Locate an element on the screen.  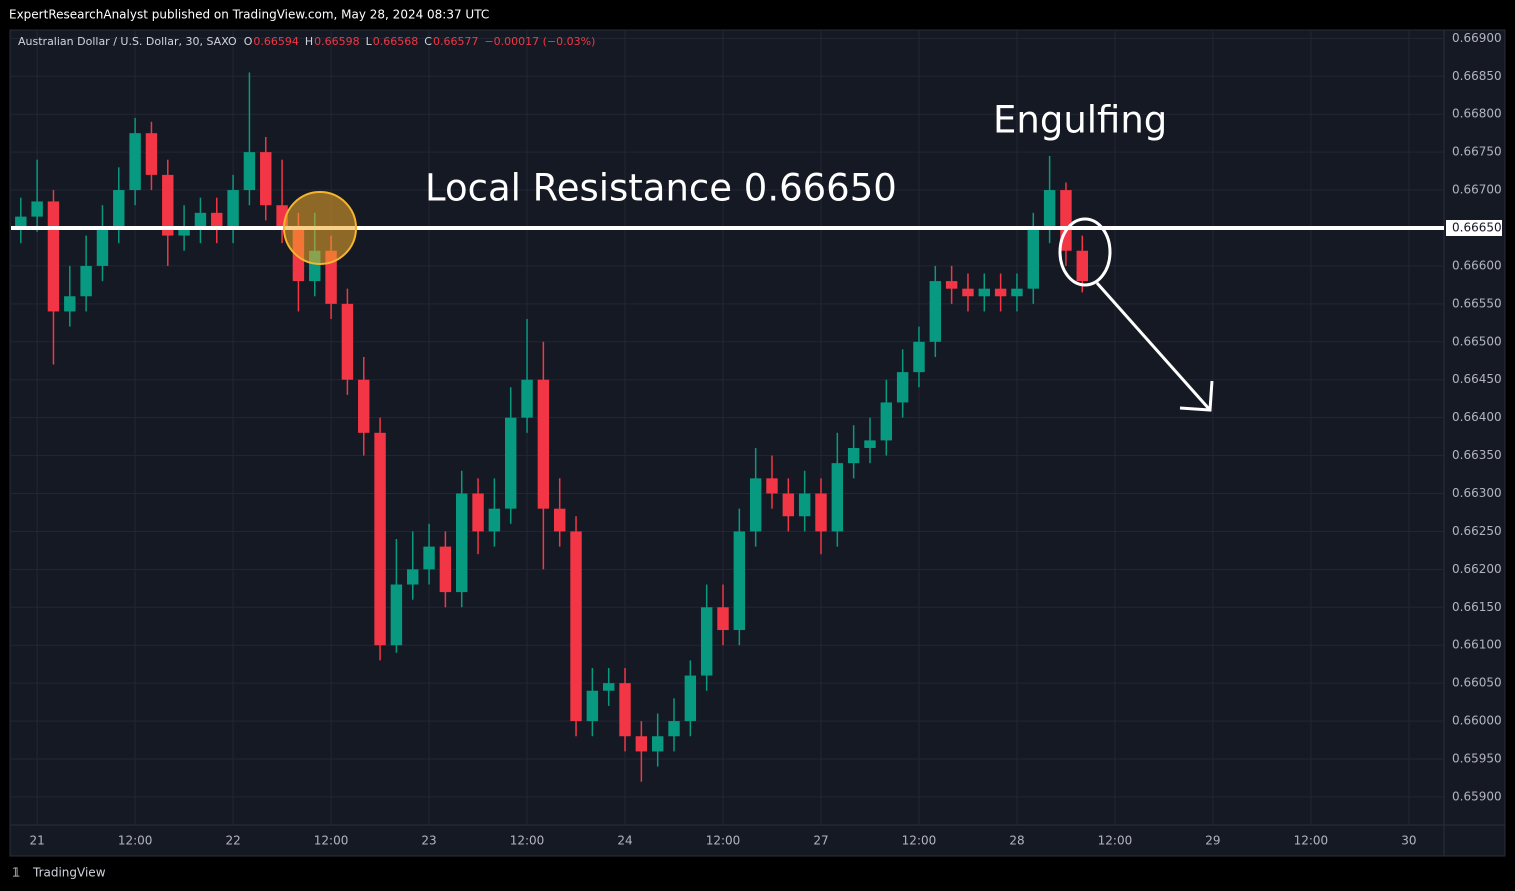
y-tick-label: 0.66800 is located at coordinates (1477, 114).